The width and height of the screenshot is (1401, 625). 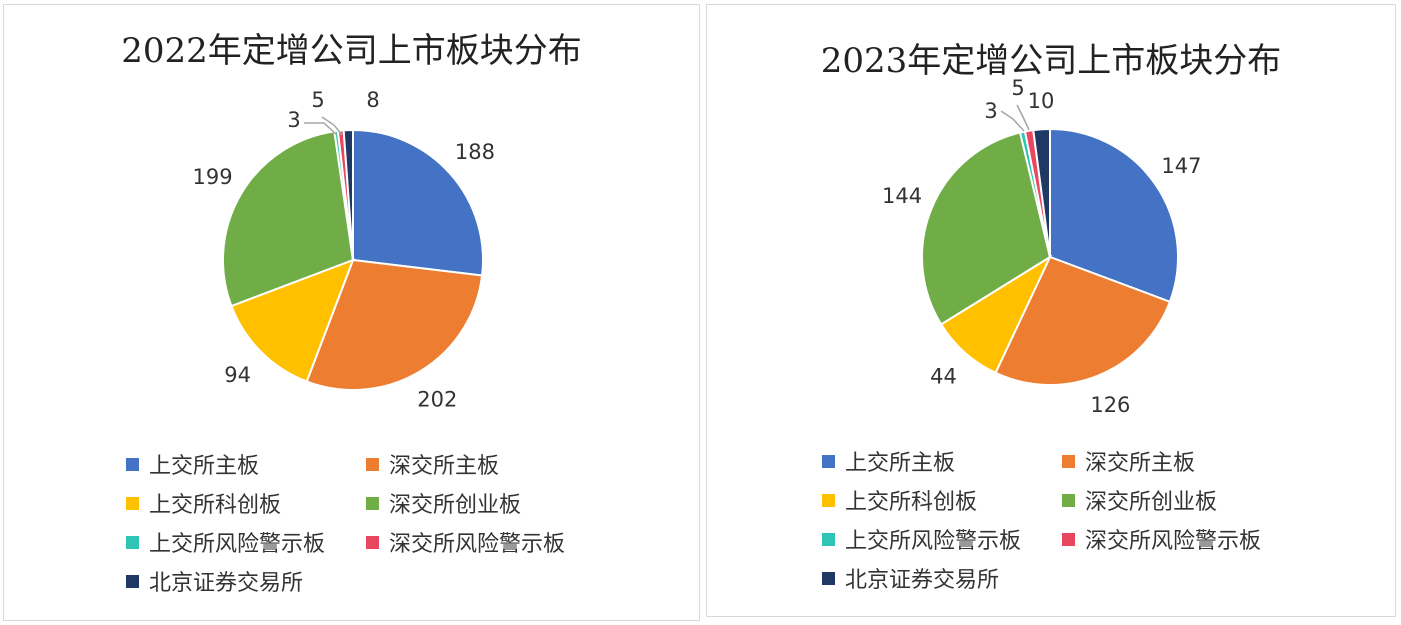 I want to click on data-label: 144, so click(x=902, y=196).